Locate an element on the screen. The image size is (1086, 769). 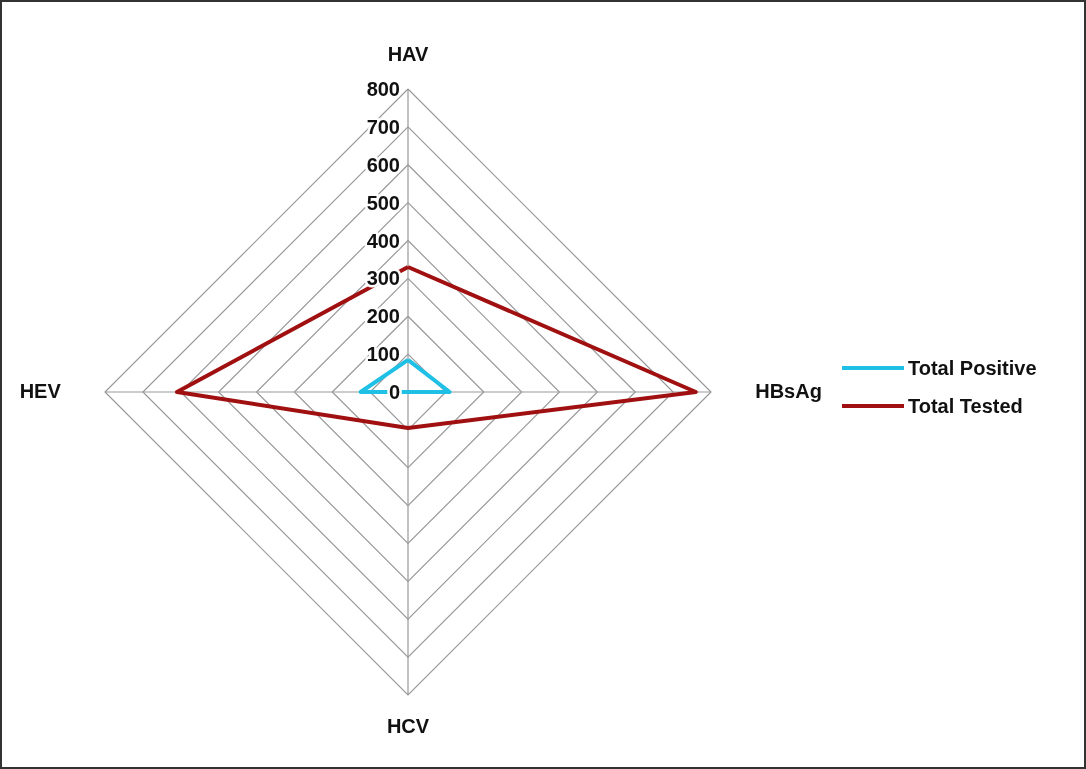
spoke-label: HEV is located at coordinates (40, 391).